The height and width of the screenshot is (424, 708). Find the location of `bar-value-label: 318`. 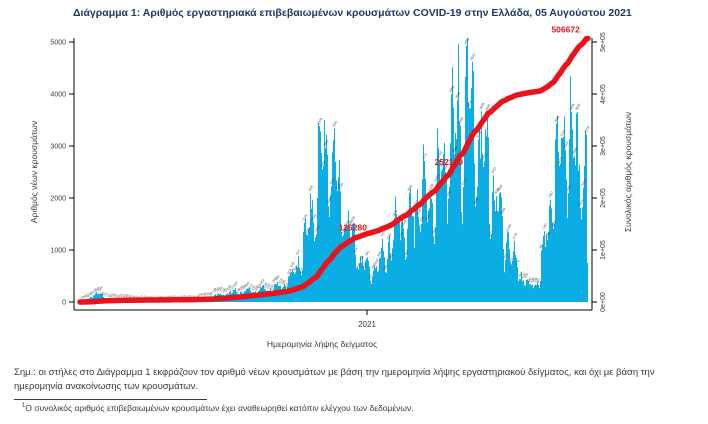

bar-value-label: 318 is located at coordinates (280, 281).